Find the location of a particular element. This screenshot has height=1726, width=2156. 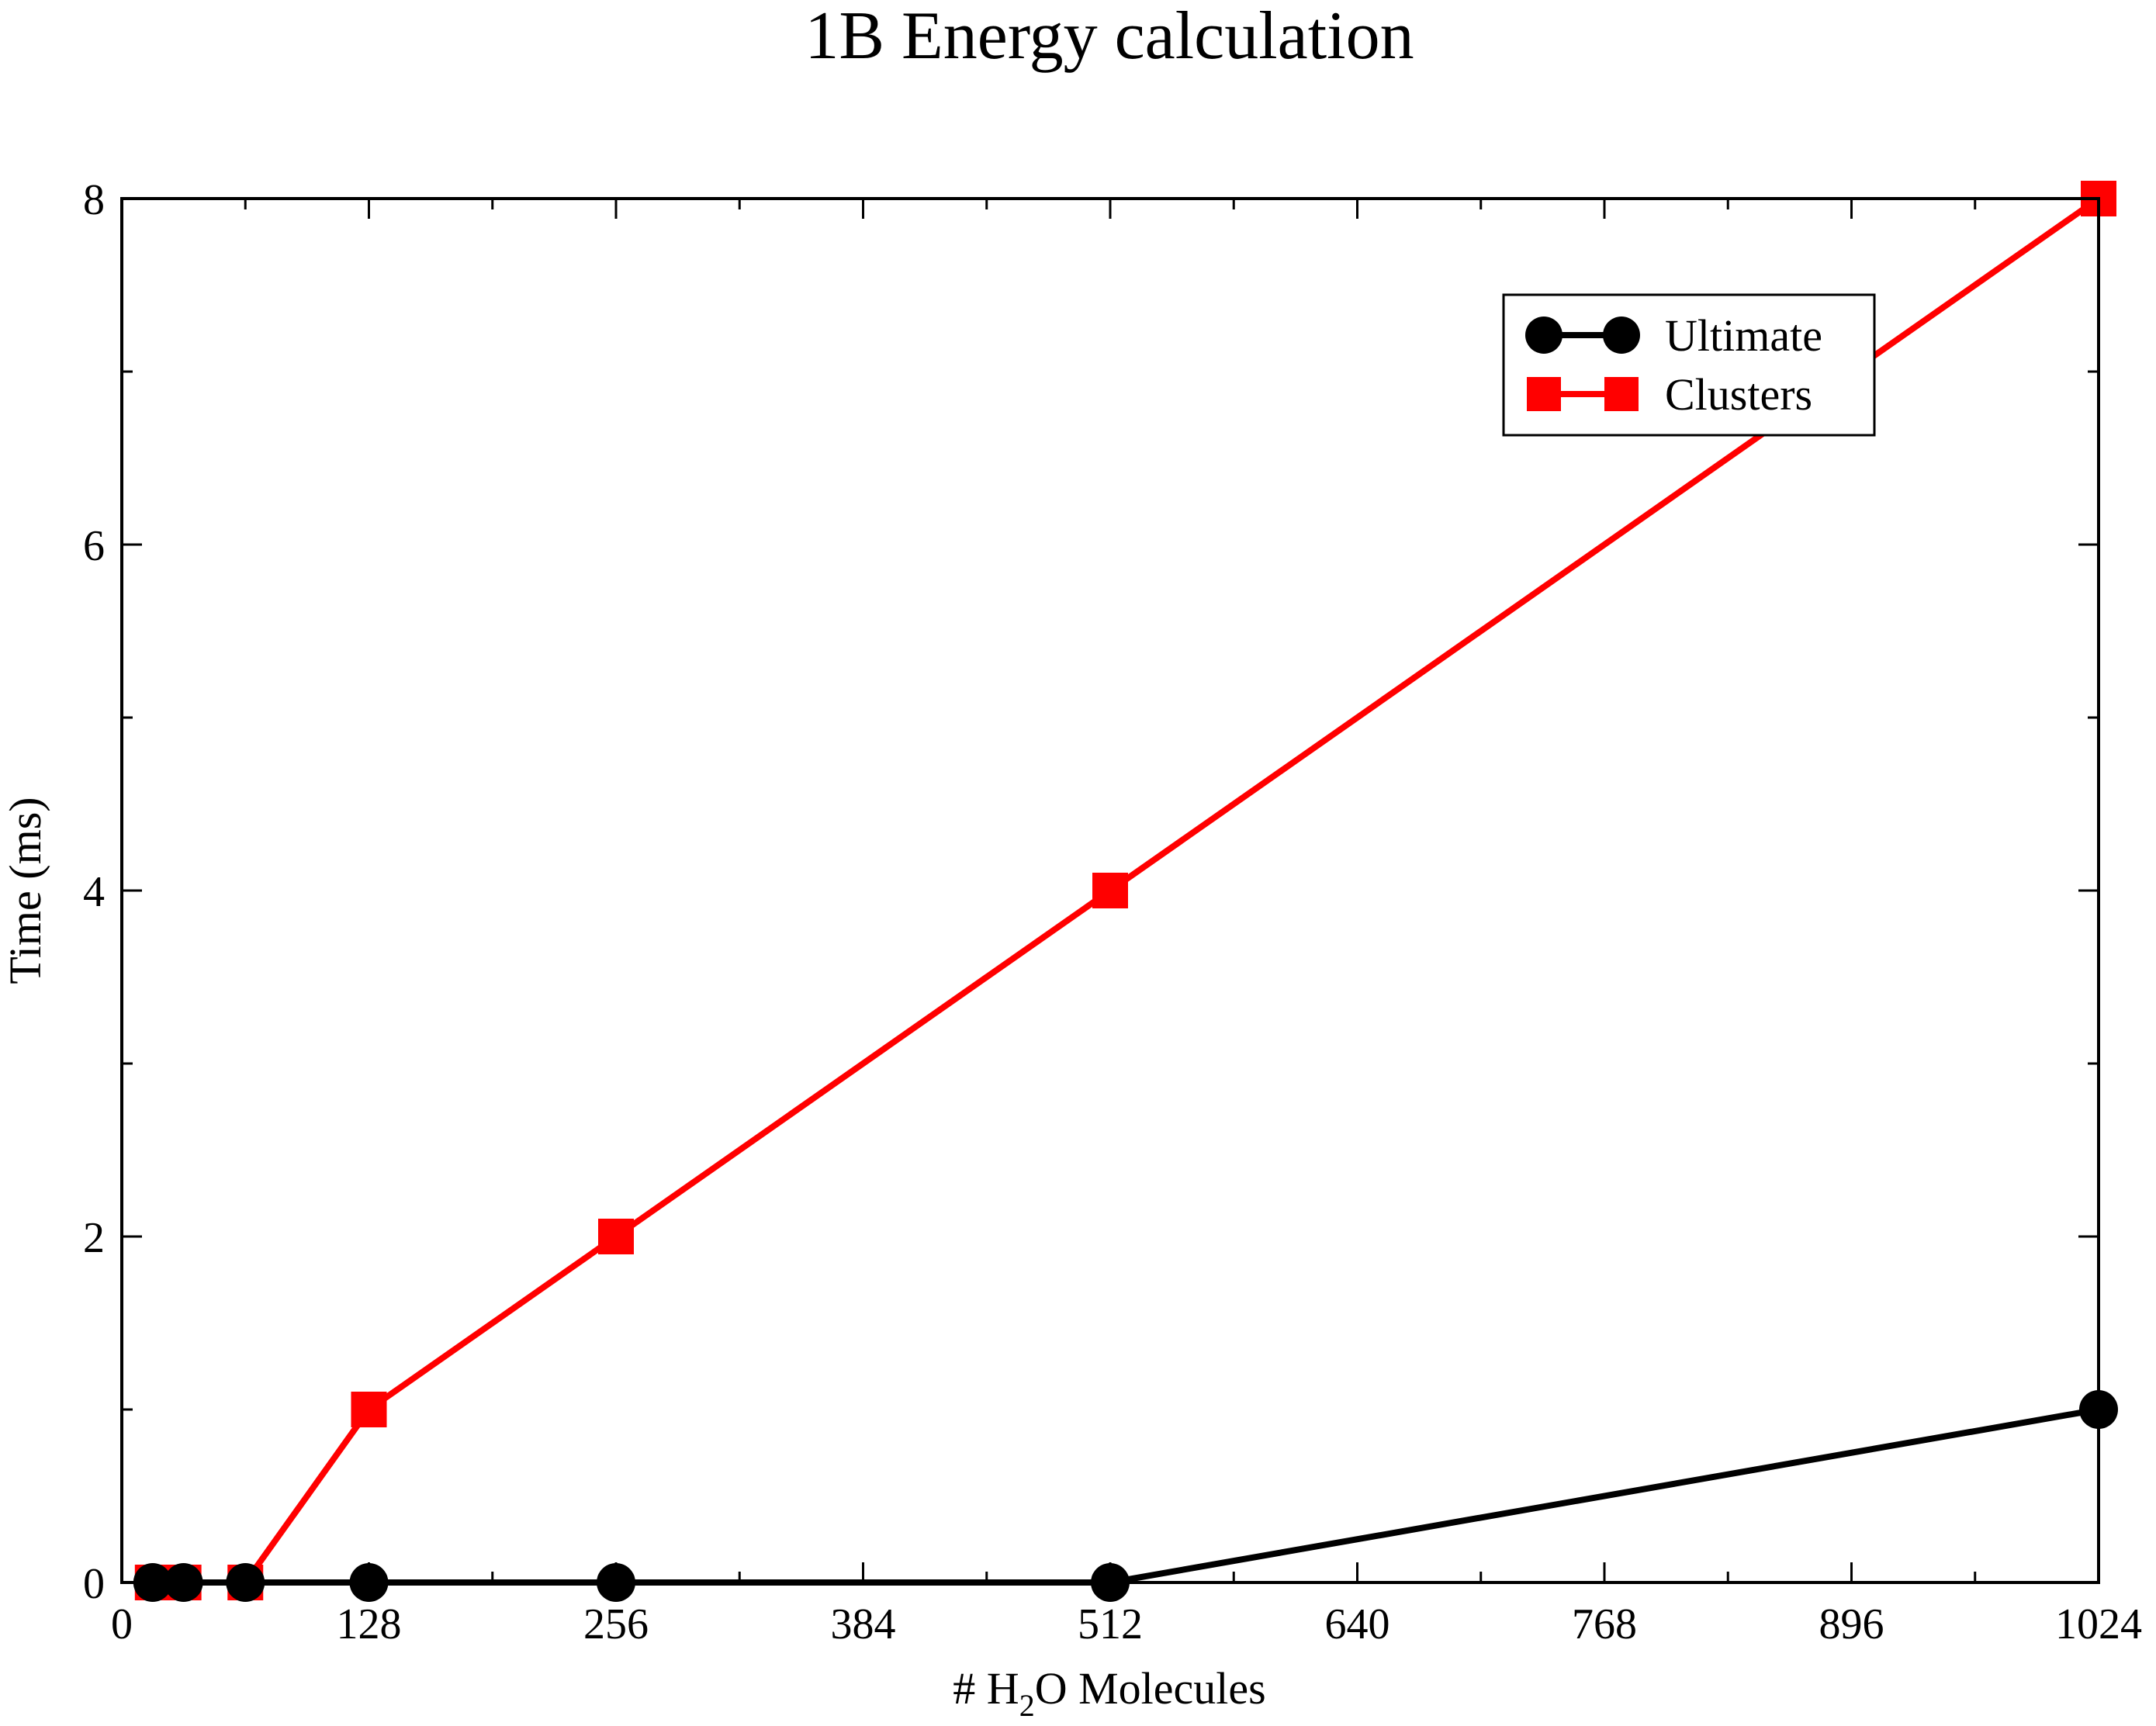

legend-label-ultimate: Ultimate is located at coordinates (1743, 335).